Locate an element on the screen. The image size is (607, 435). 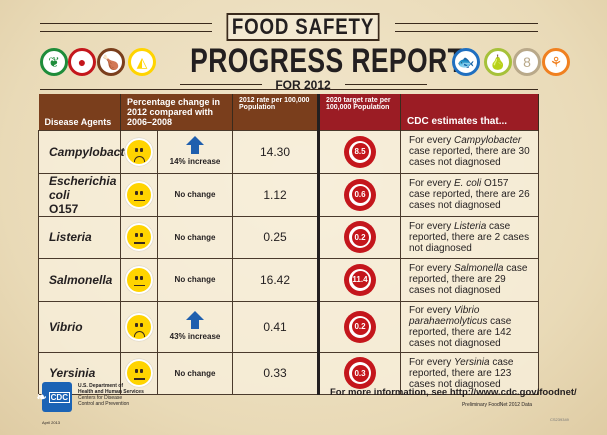
target-value: 11.4 is located at coordinates (360, 280).